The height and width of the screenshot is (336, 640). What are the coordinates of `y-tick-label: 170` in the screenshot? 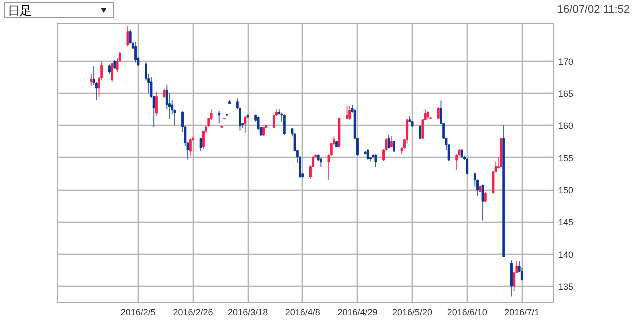 It's located at (566, 61).